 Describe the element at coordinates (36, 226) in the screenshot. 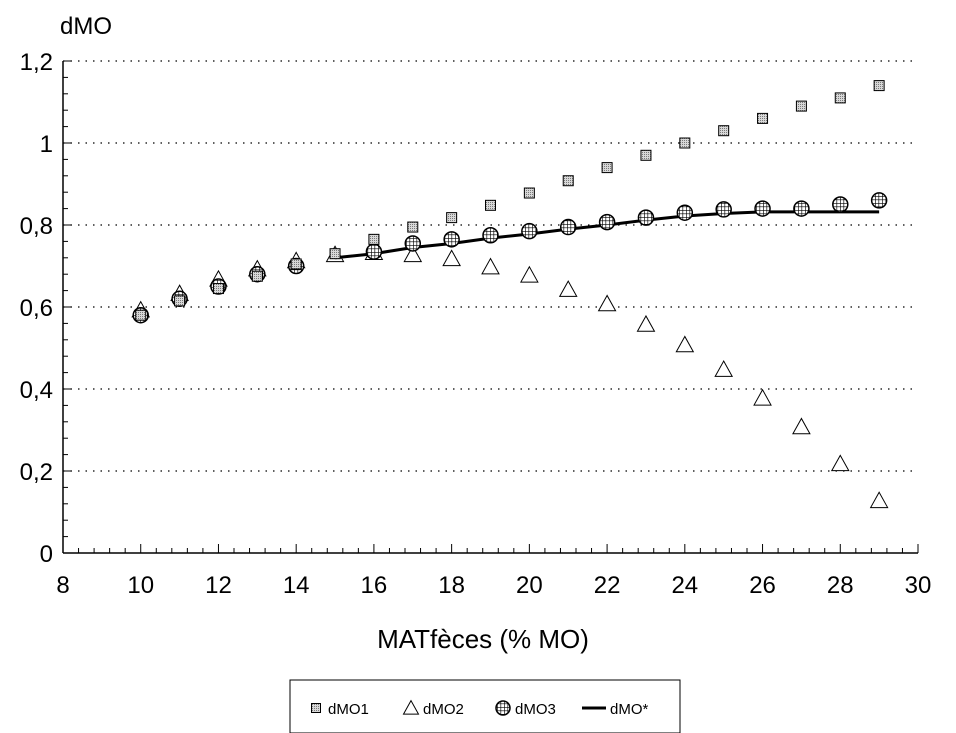

I see `y-tick-label: 0,8` at that location.